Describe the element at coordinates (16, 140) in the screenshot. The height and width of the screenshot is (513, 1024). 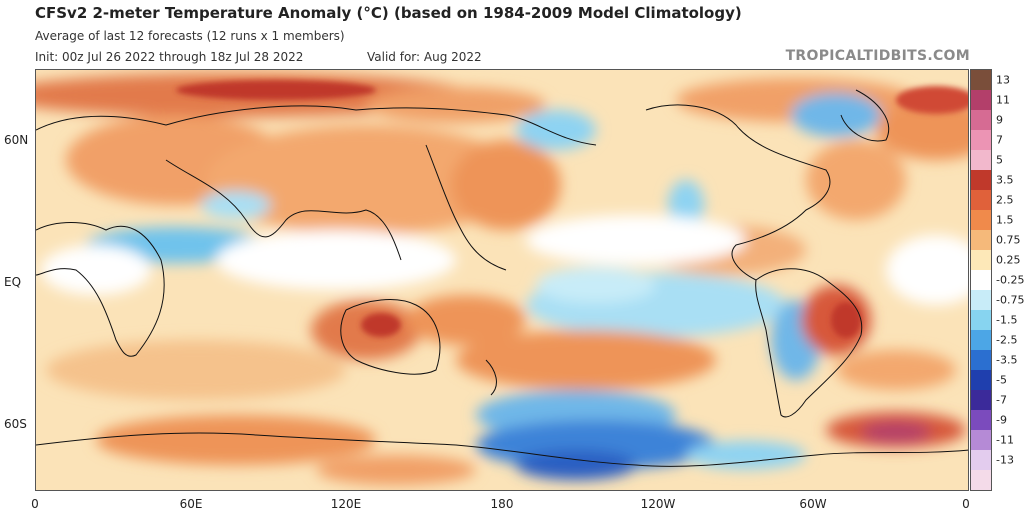
I see `lat-label-60n: 60N` at that location.